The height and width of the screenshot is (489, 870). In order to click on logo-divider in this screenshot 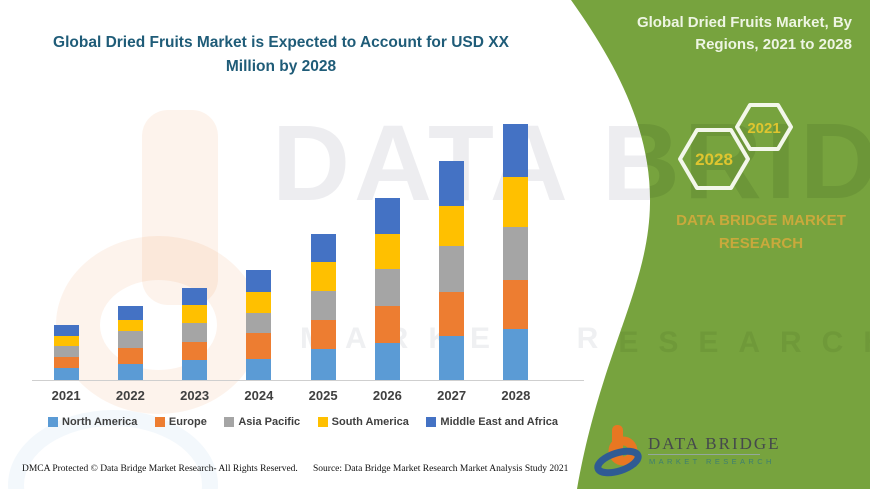, I will do `click(704, 454)`.